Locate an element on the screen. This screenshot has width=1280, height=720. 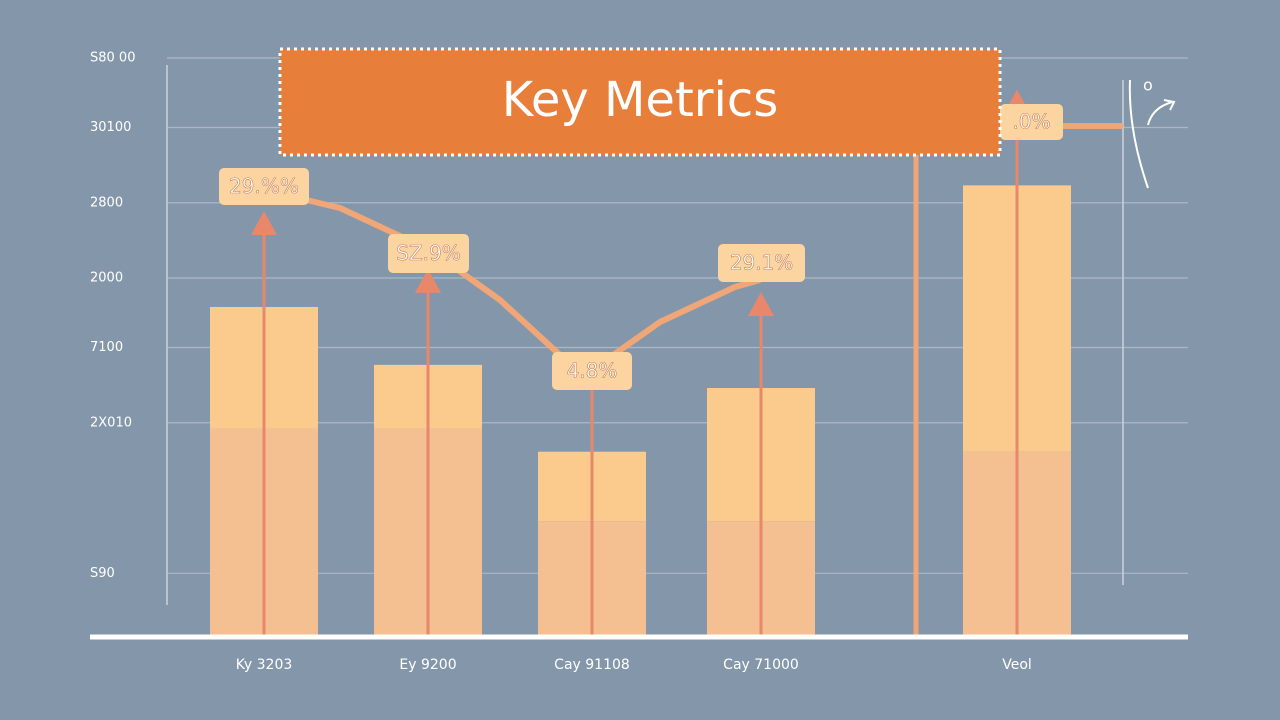
callout-label: SZ.9% is located at coordinates (428, 253).